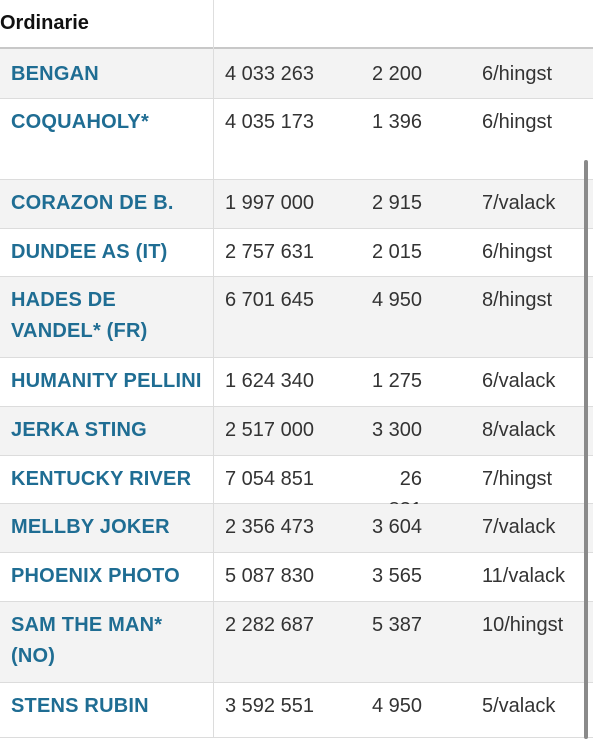 This screenshot has height=739, width=593. I want to click on starts-value: 1 275, so click(396, 381).